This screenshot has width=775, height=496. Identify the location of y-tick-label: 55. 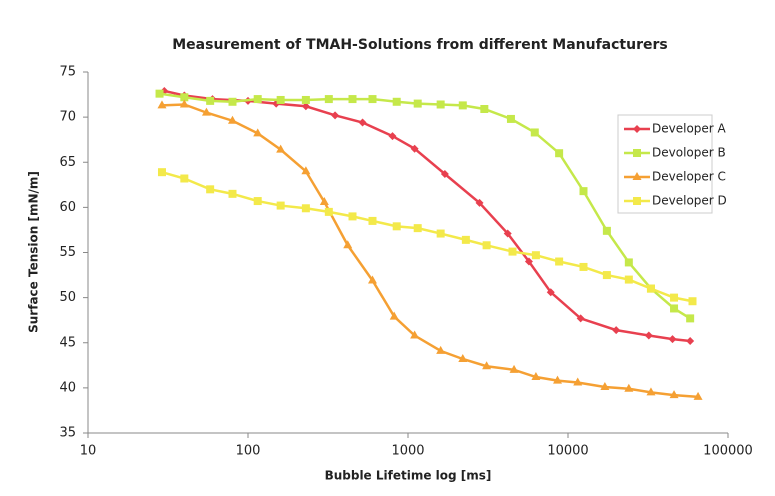
(67, 252).